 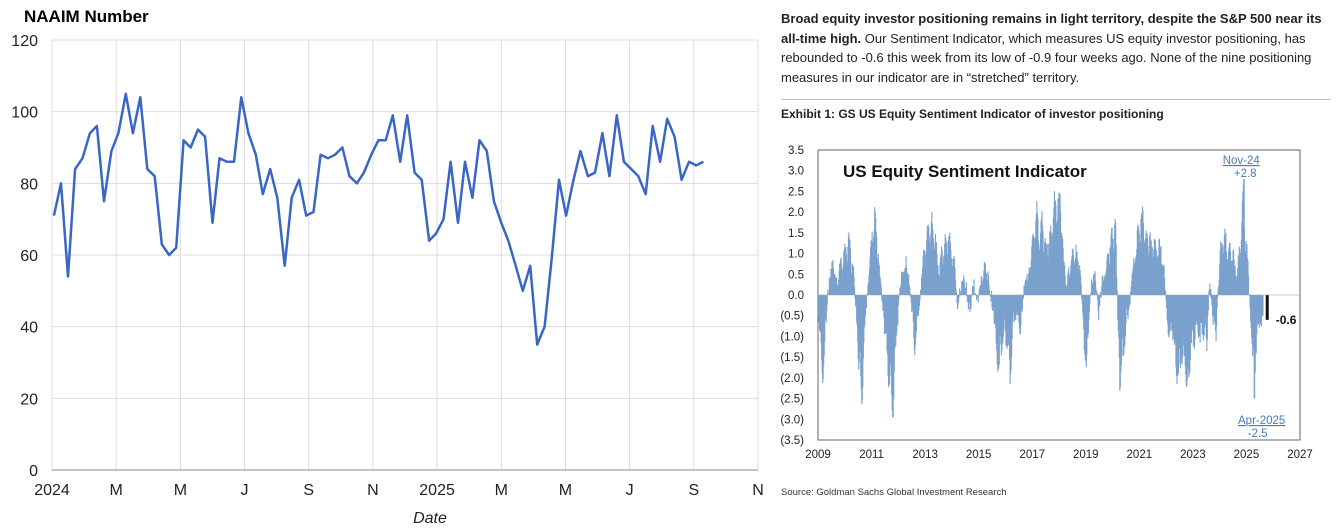 I want to click on y-tick-label: (1.0), so click(x=792, y=337).